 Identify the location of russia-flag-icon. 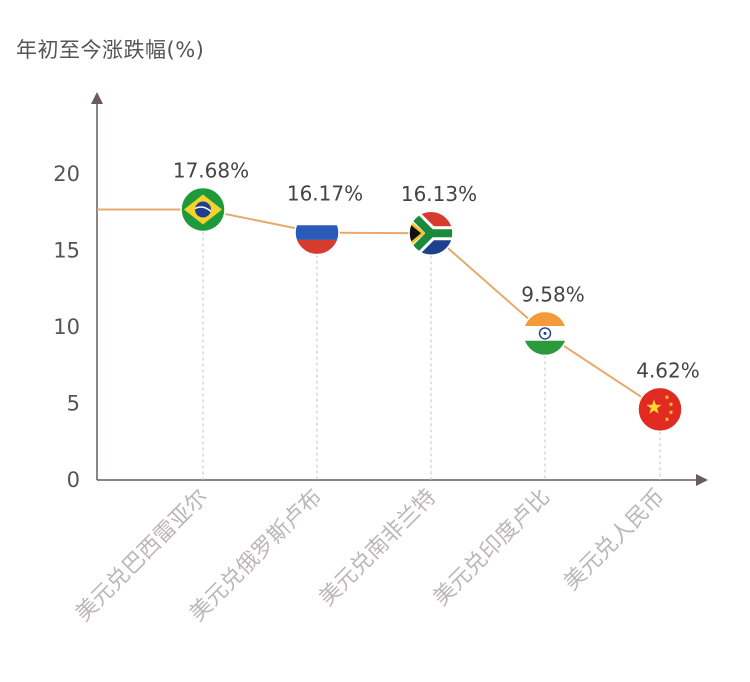
(317, 232).